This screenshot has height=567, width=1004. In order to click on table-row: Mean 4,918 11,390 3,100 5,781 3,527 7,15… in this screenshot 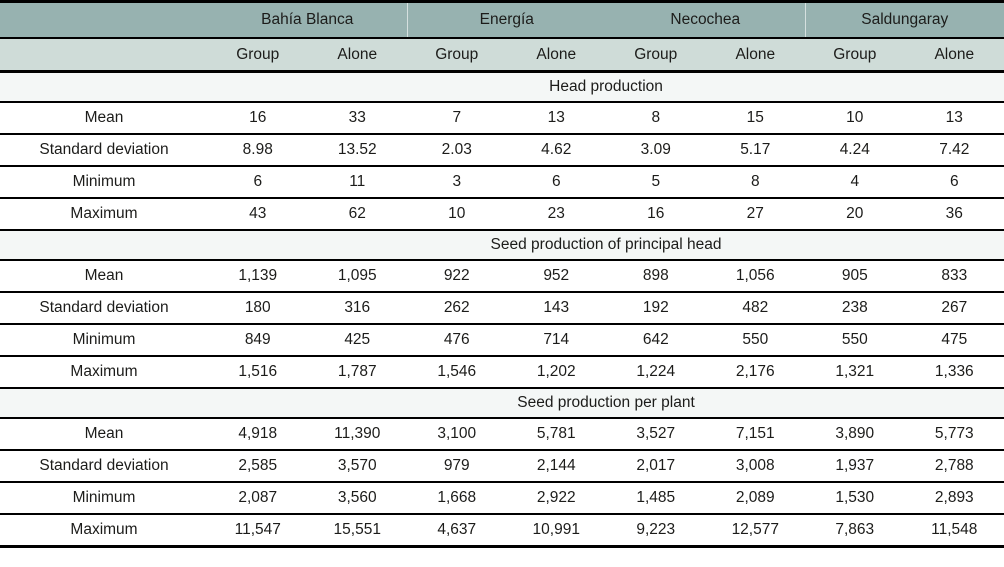, I will do `click(502, 434)`.